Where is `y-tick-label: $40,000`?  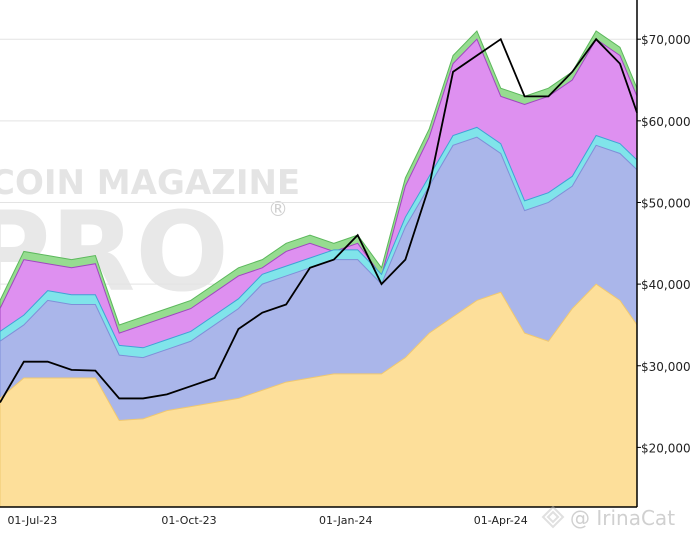
y-tick-label: $40,000 is located at coordinates (666, 285).